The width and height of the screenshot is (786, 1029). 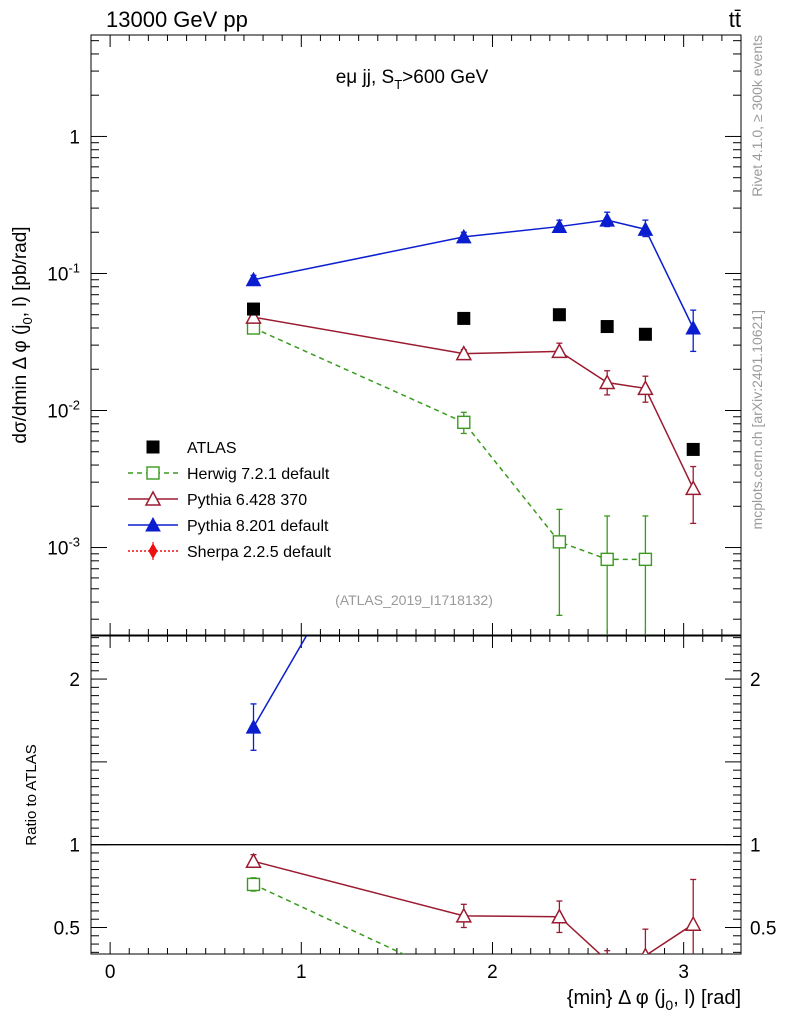 I want to click on y-axis-label: dσ/dmin Δ φ (j0, l) [pb/rad], so click(x=22, y=334).